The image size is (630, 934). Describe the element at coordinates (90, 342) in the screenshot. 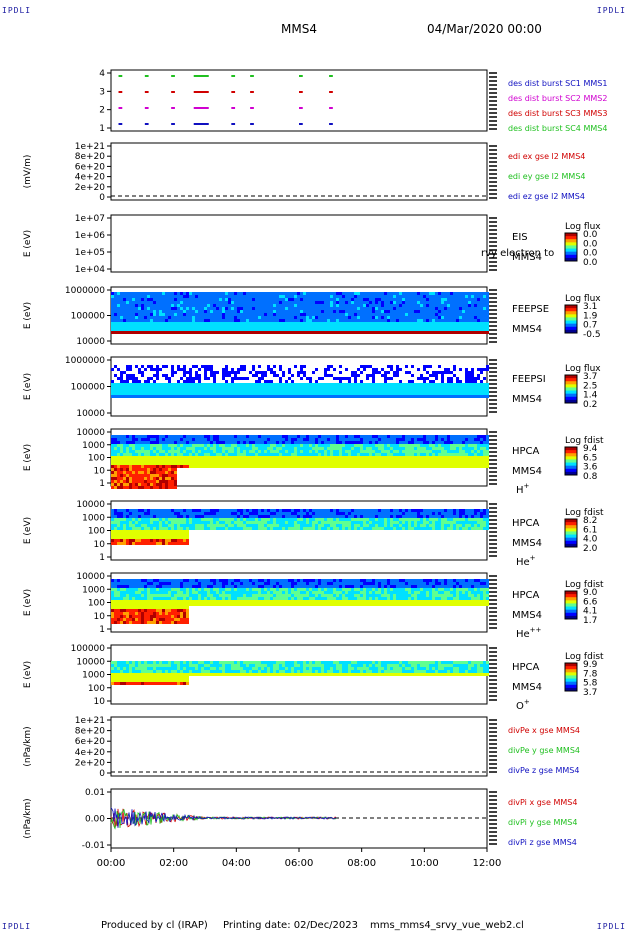

I see `y-tick-label-3-2: 10000` at that location.